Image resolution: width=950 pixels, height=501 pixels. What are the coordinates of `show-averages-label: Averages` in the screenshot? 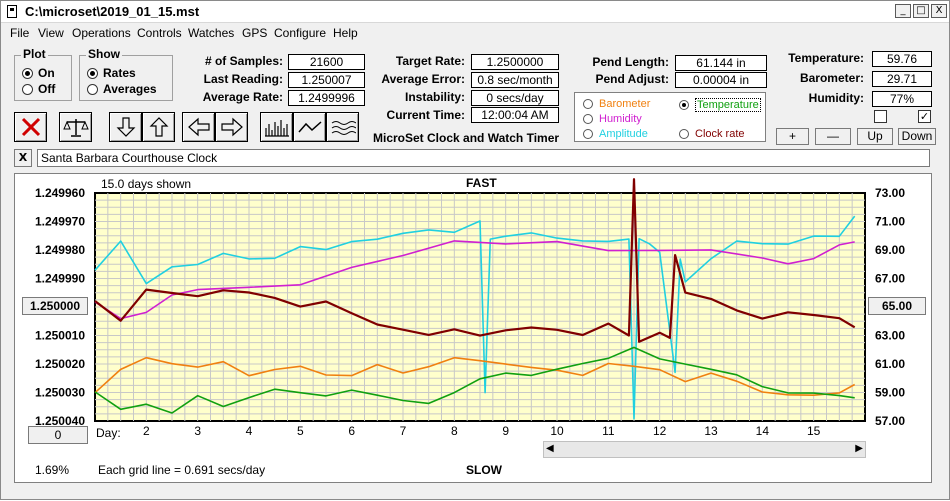 It's located at (130, 89).